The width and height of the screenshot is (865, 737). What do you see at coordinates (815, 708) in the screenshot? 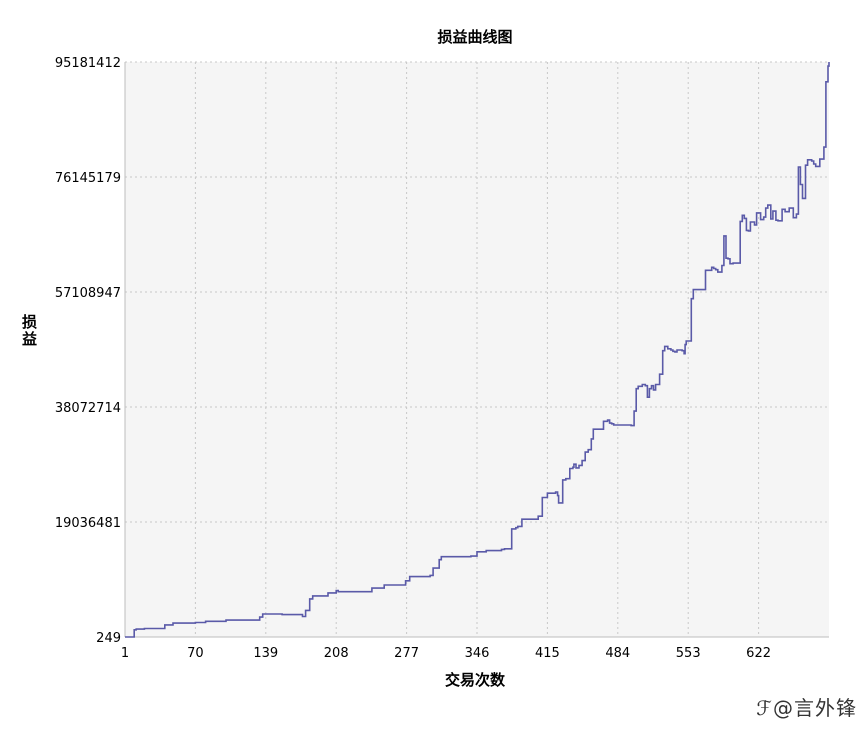
I see `watermark-text: @言外锋` at bounding box center [815, 708].